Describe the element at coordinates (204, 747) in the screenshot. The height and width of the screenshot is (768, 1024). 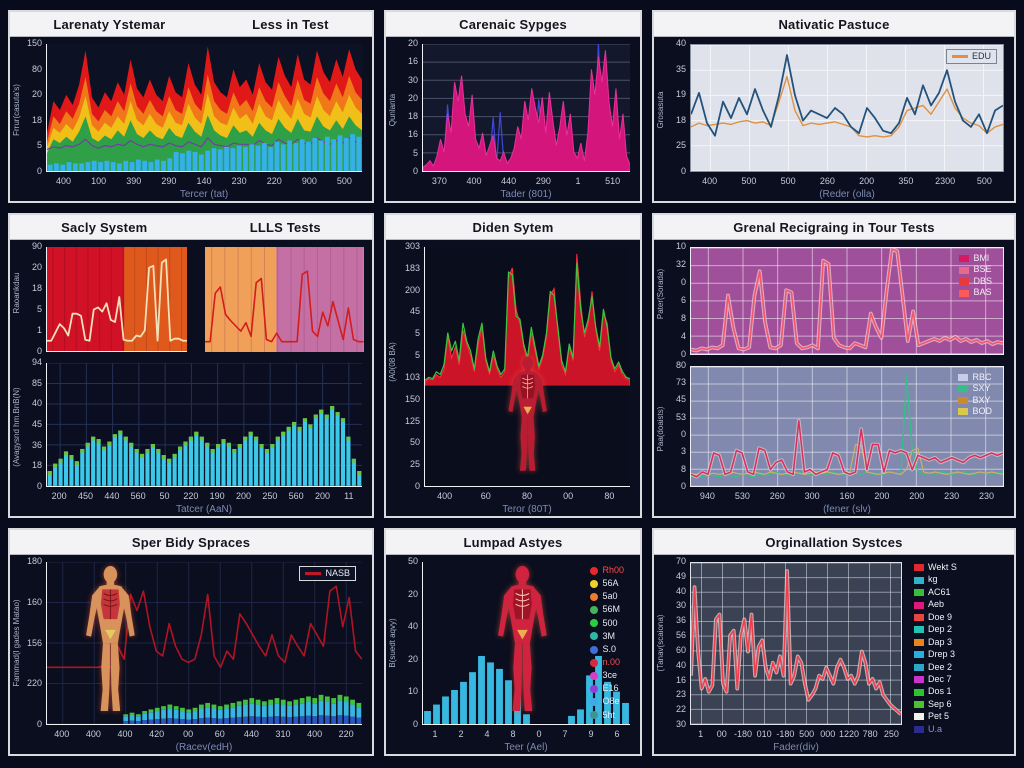
I see `x-axis-label: (Racev(edH)` at that location.